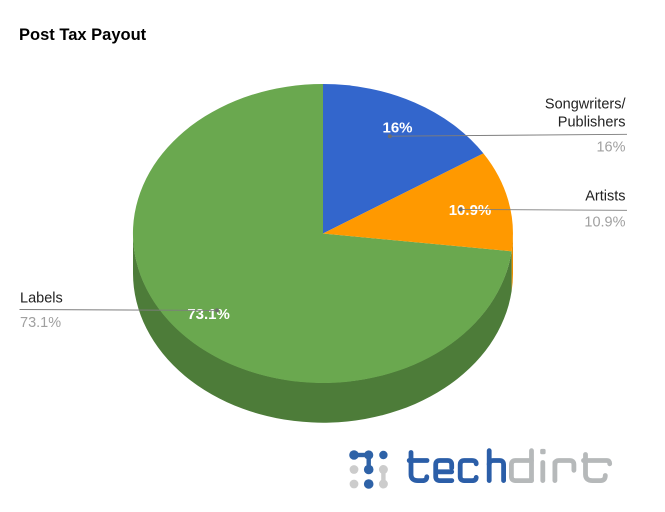 This screenshot has width=665, height=512. I want to click on svg-text: Songwriters/, so click(586, 104).